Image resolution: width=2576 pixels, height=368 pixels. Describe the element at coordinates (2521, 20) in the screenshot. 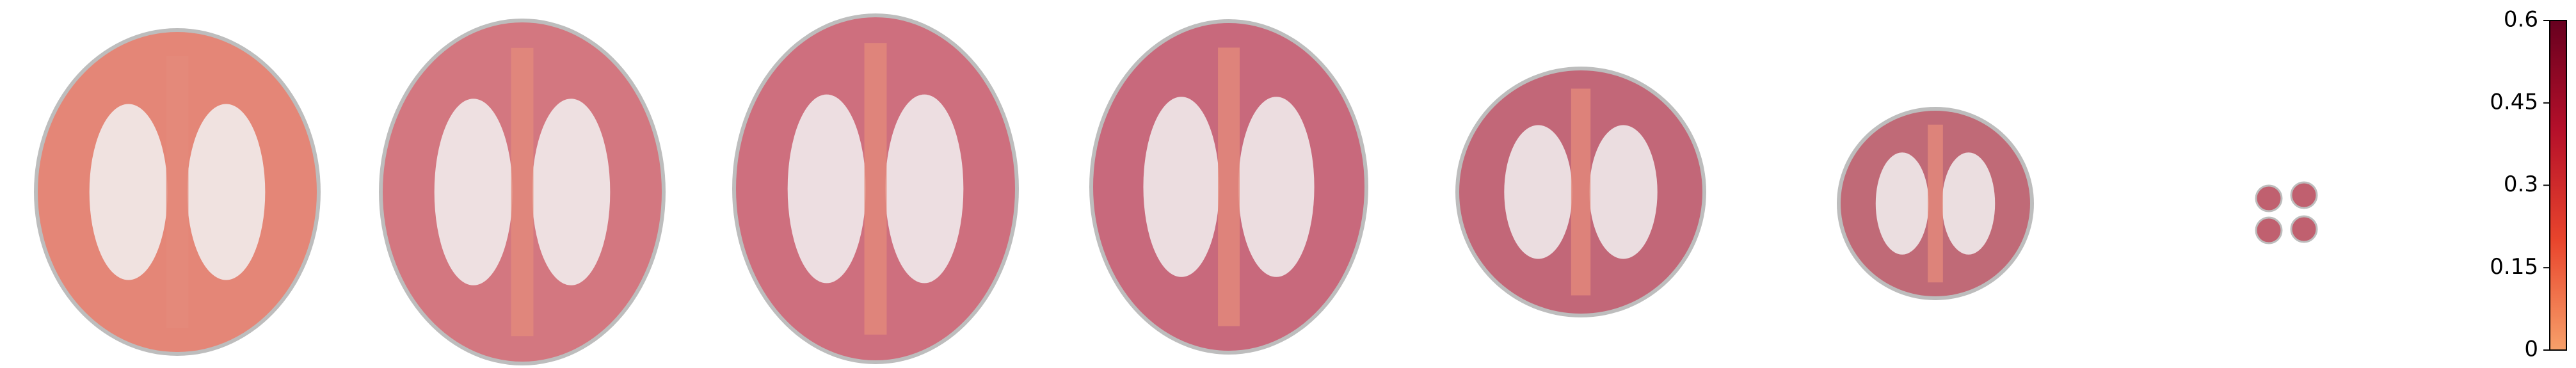

I see `colorbar-tick-label: 0.6` at that location.